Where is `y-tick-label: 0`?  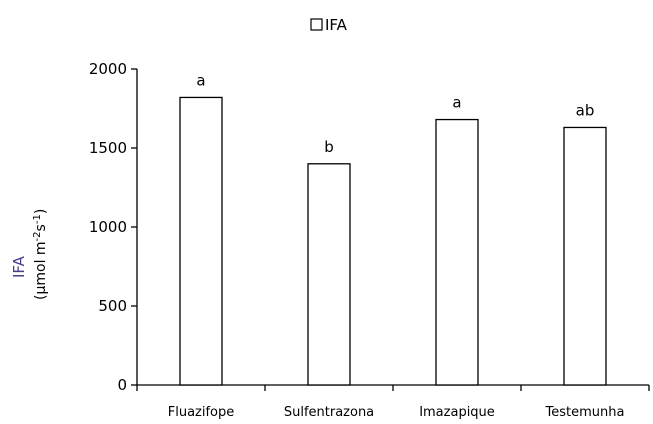 y-tick-label: 0 is located at coordinates (122, 385).